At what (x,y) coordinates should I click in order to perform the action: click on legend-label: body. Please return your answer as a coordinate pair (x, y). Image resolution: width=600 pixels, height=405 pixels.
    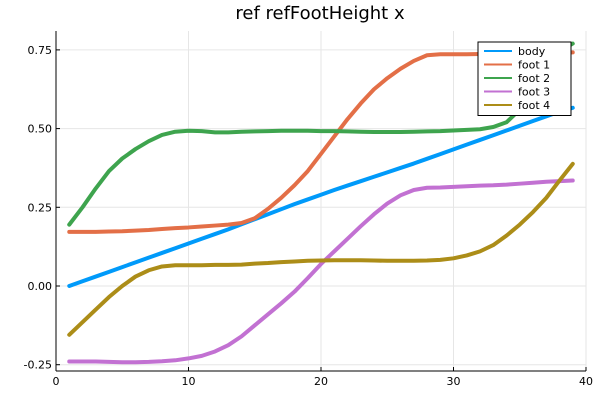
    Looking at the image, I should click on (532, 51).